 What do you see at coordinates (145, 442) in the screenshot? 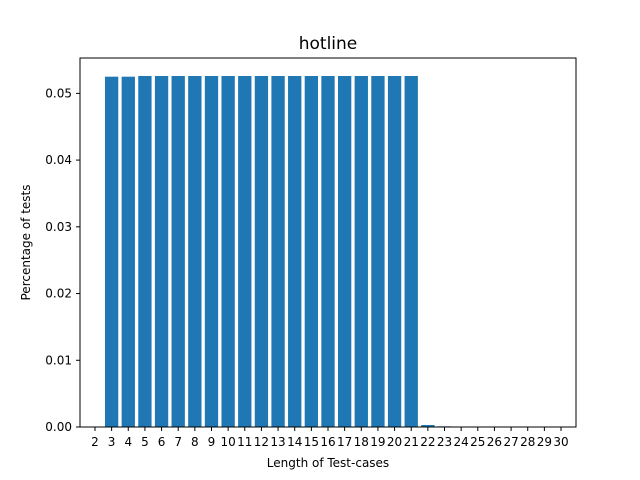
I see `x-tick-label: 5` at bounding box center [145, 442].